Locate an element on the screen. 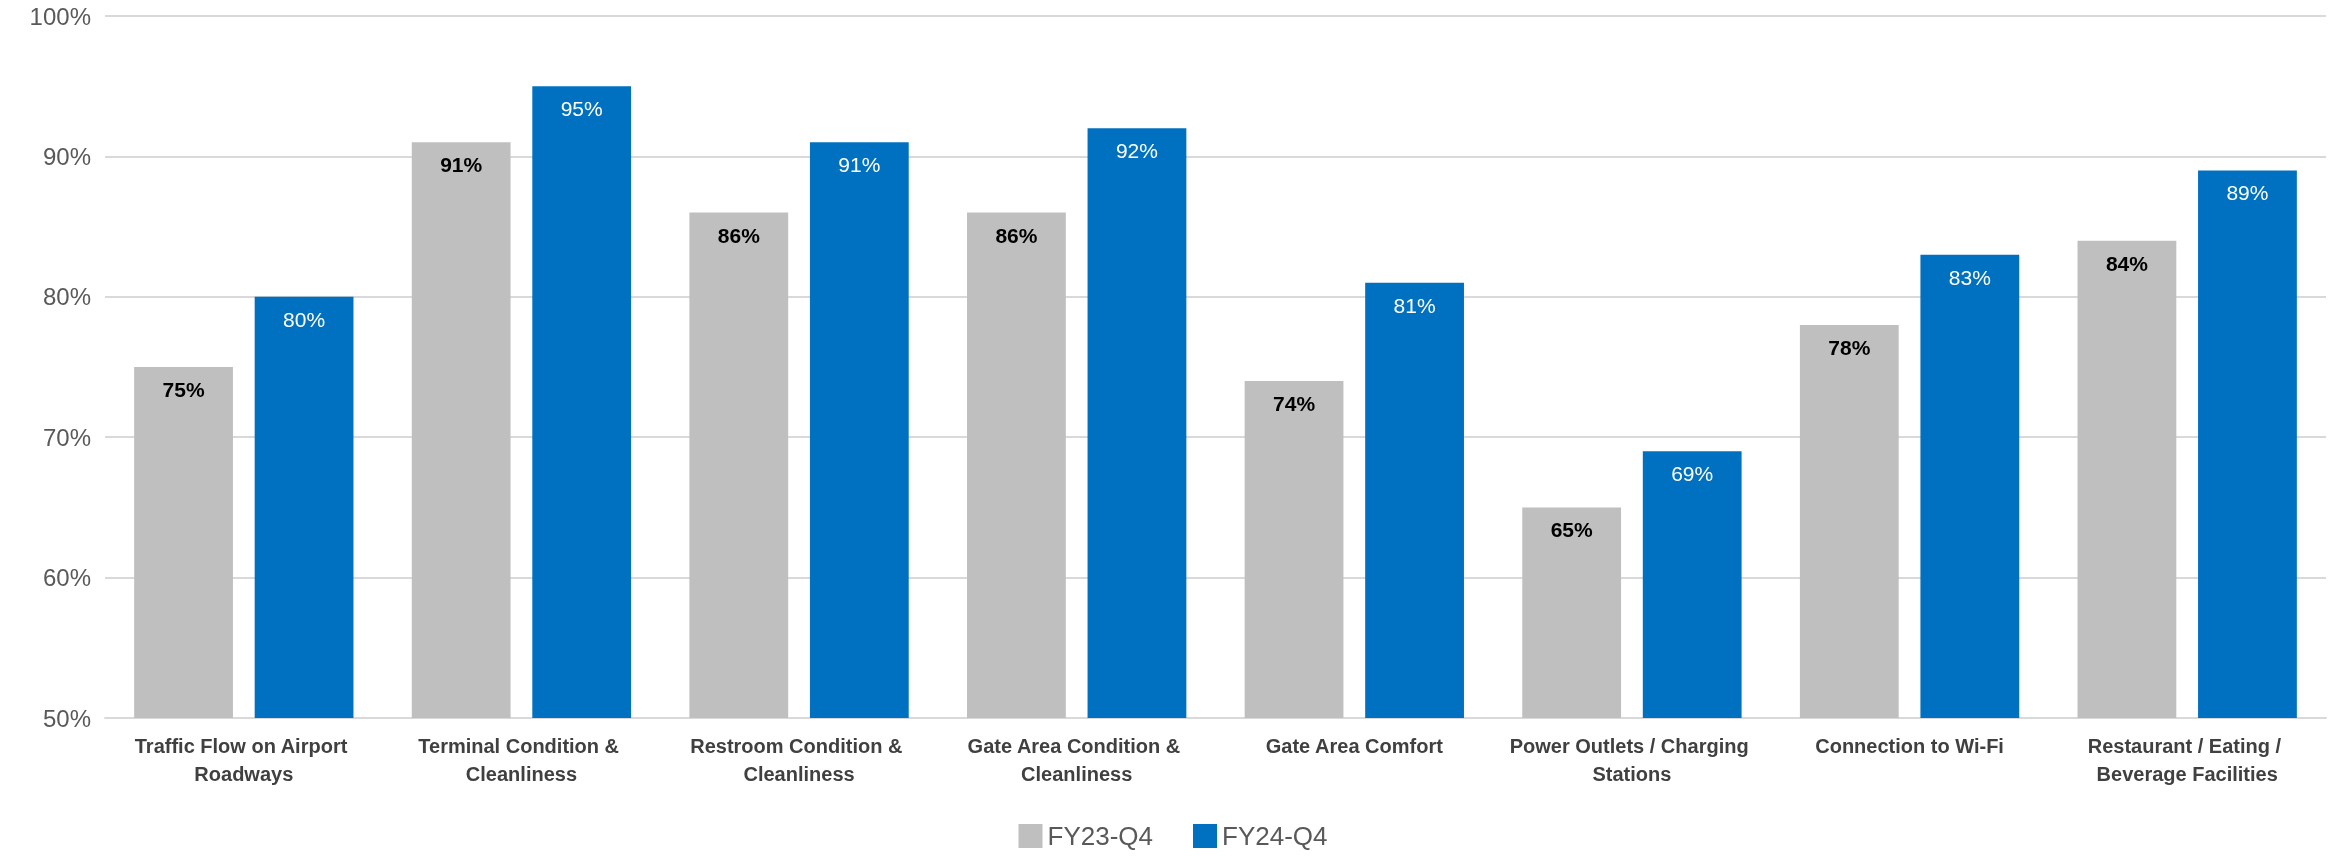  y-tick-label: 90% is located at coordinates (66, 156).